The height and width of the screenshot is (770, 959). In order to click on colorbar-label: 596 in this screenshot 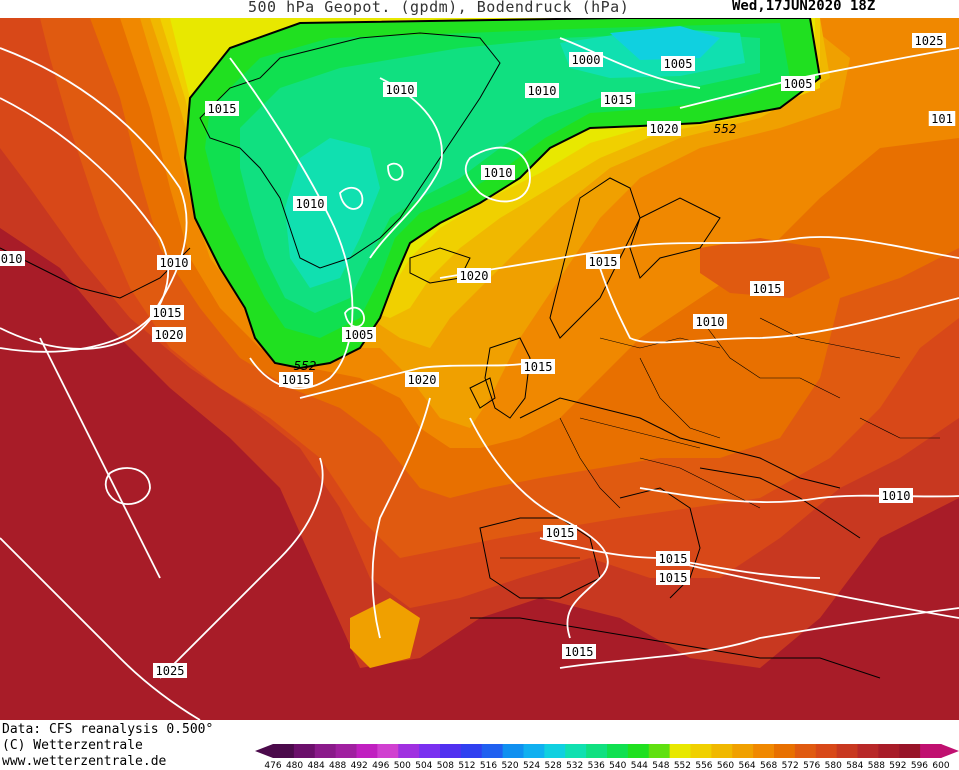, I will do `click(919, 765)`.